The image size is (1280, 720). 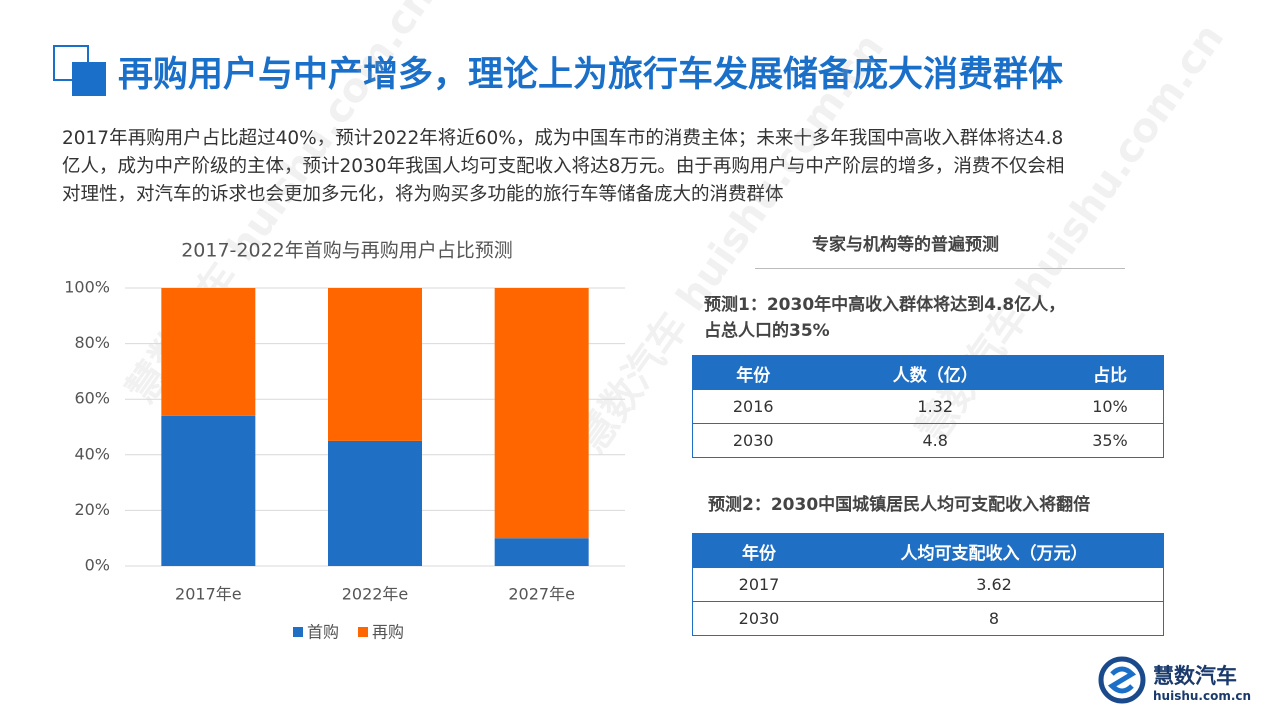 What do you see at coordinates (935, 372) in the screenshot?
I see `th: 人数（亿）` at bounding box center [935, 372].